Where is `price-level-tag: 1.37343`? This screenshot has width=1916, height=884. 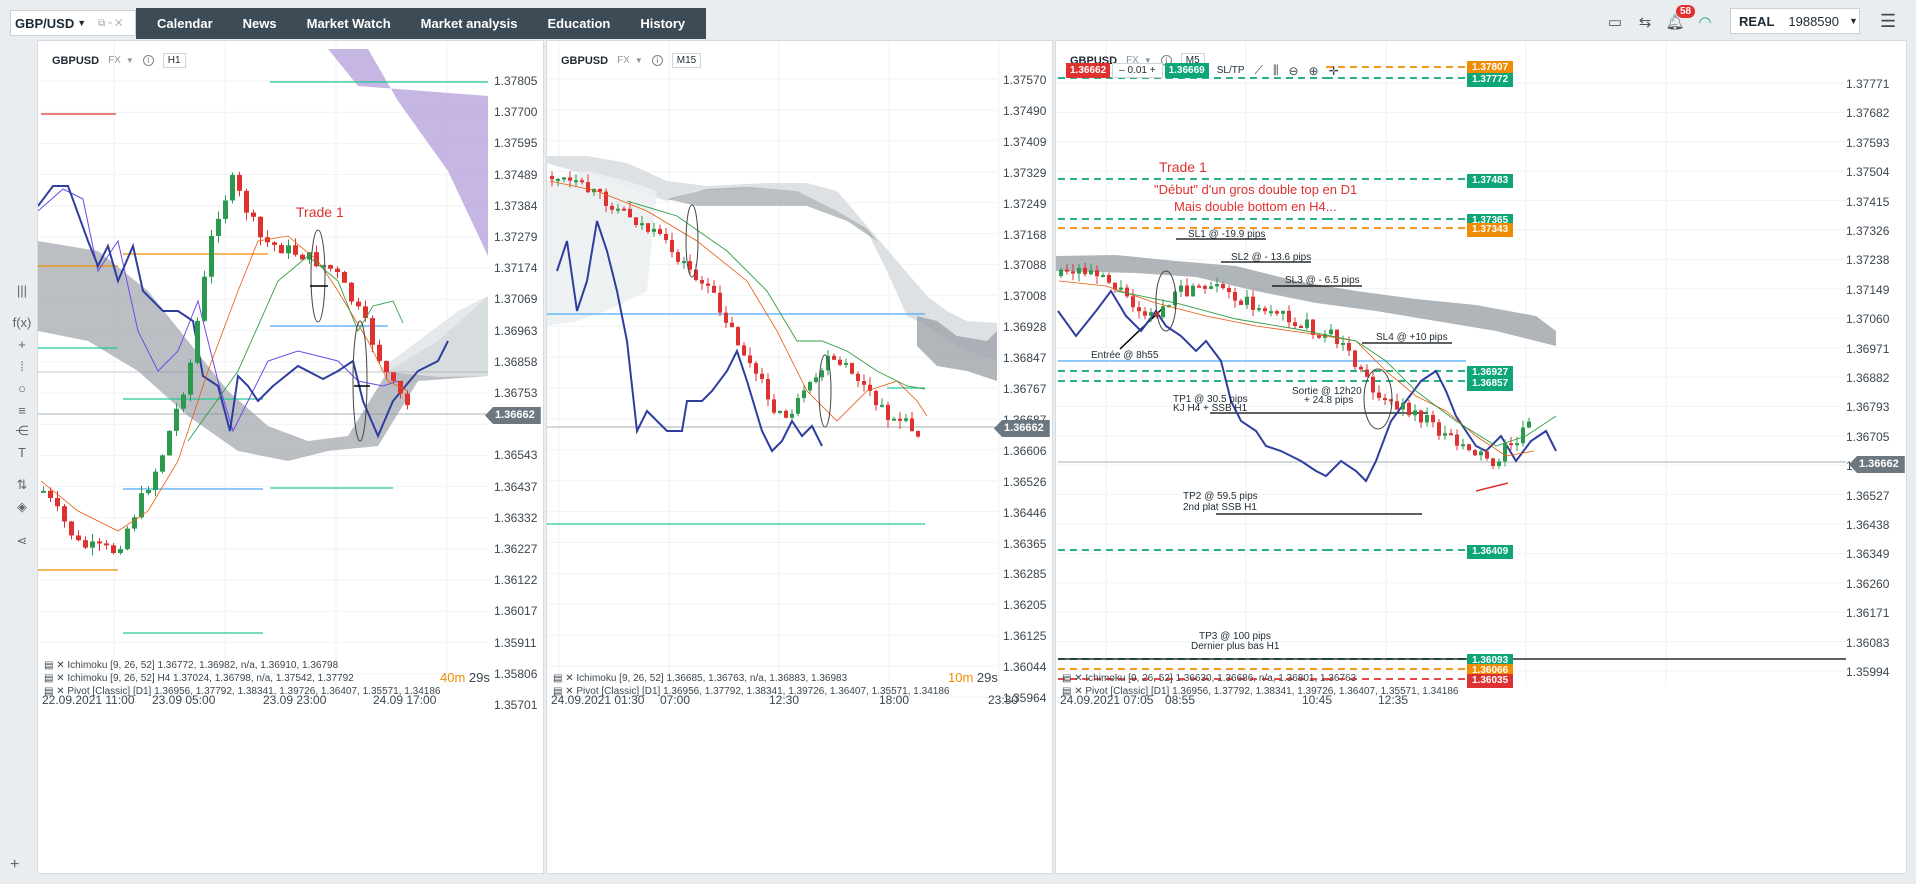
price-level-tag: 1.37343 is located at coordinates (1490, 230).